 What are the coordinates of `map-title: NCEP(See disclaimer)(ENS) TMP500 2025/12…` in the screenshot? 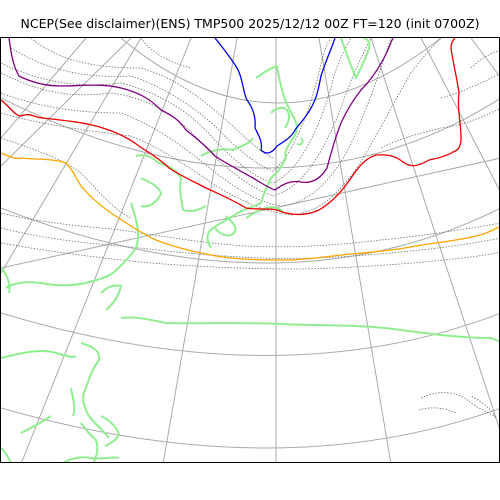 It's located at (250, 23).